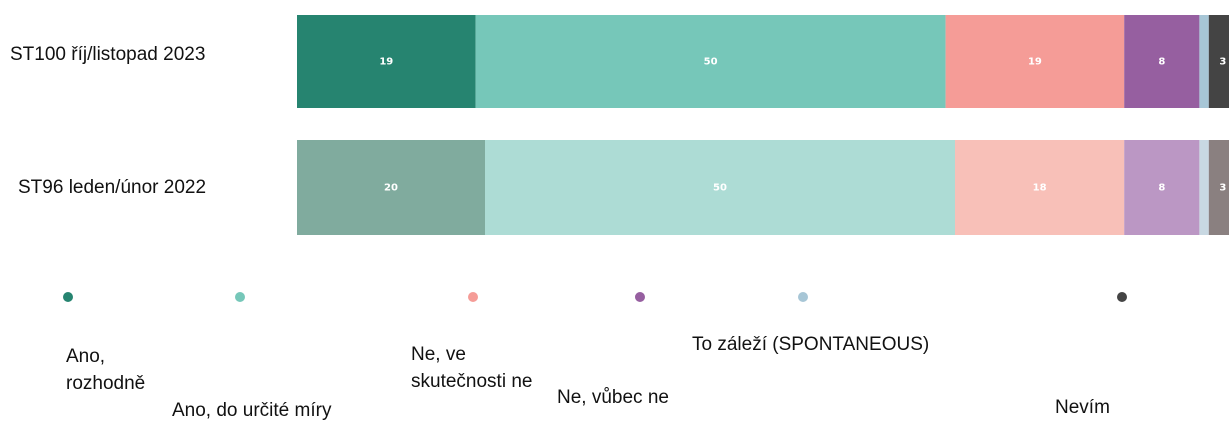  What do you see at coordinates (108, 54) in the screenshot?
I see `category-label: ST100 říj/listopad 2023` at bounding box center [108, 54].